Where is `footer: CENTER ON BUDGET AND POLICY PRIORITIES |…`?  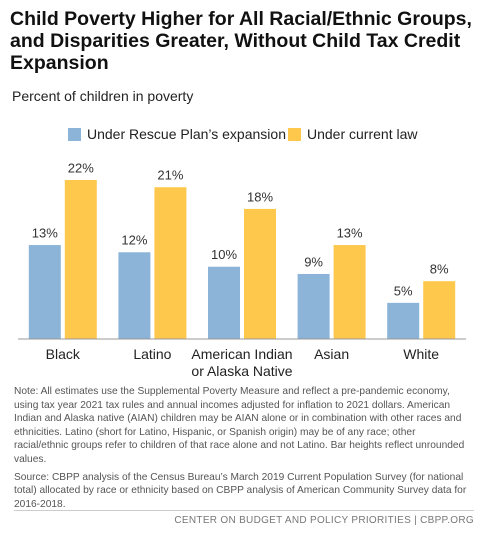 footer: CENTER ON BUDGET AND POLICY PRIORITIES |… is located at coordinates (324, 520).